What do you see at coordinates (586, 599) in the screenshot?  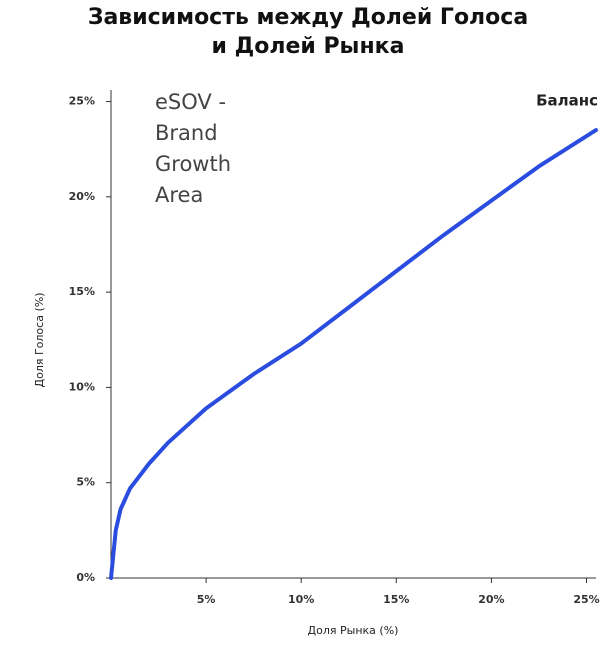 I see `x-tick-label: 25%` at bounding box center [586, 599].